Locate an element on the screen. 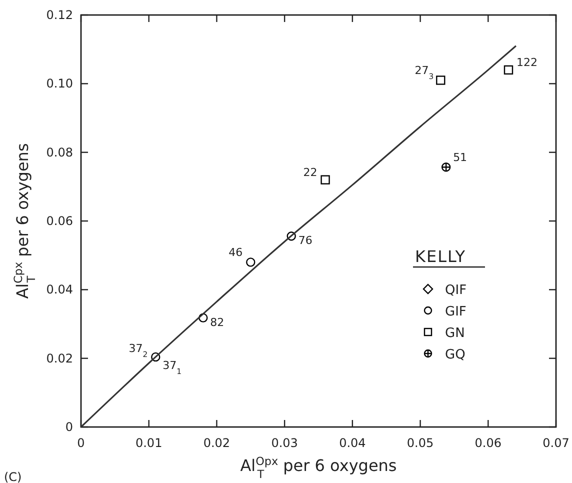 This screenshot has height=483, width=572. annotation: 76 is located at coordinates (305, 241).